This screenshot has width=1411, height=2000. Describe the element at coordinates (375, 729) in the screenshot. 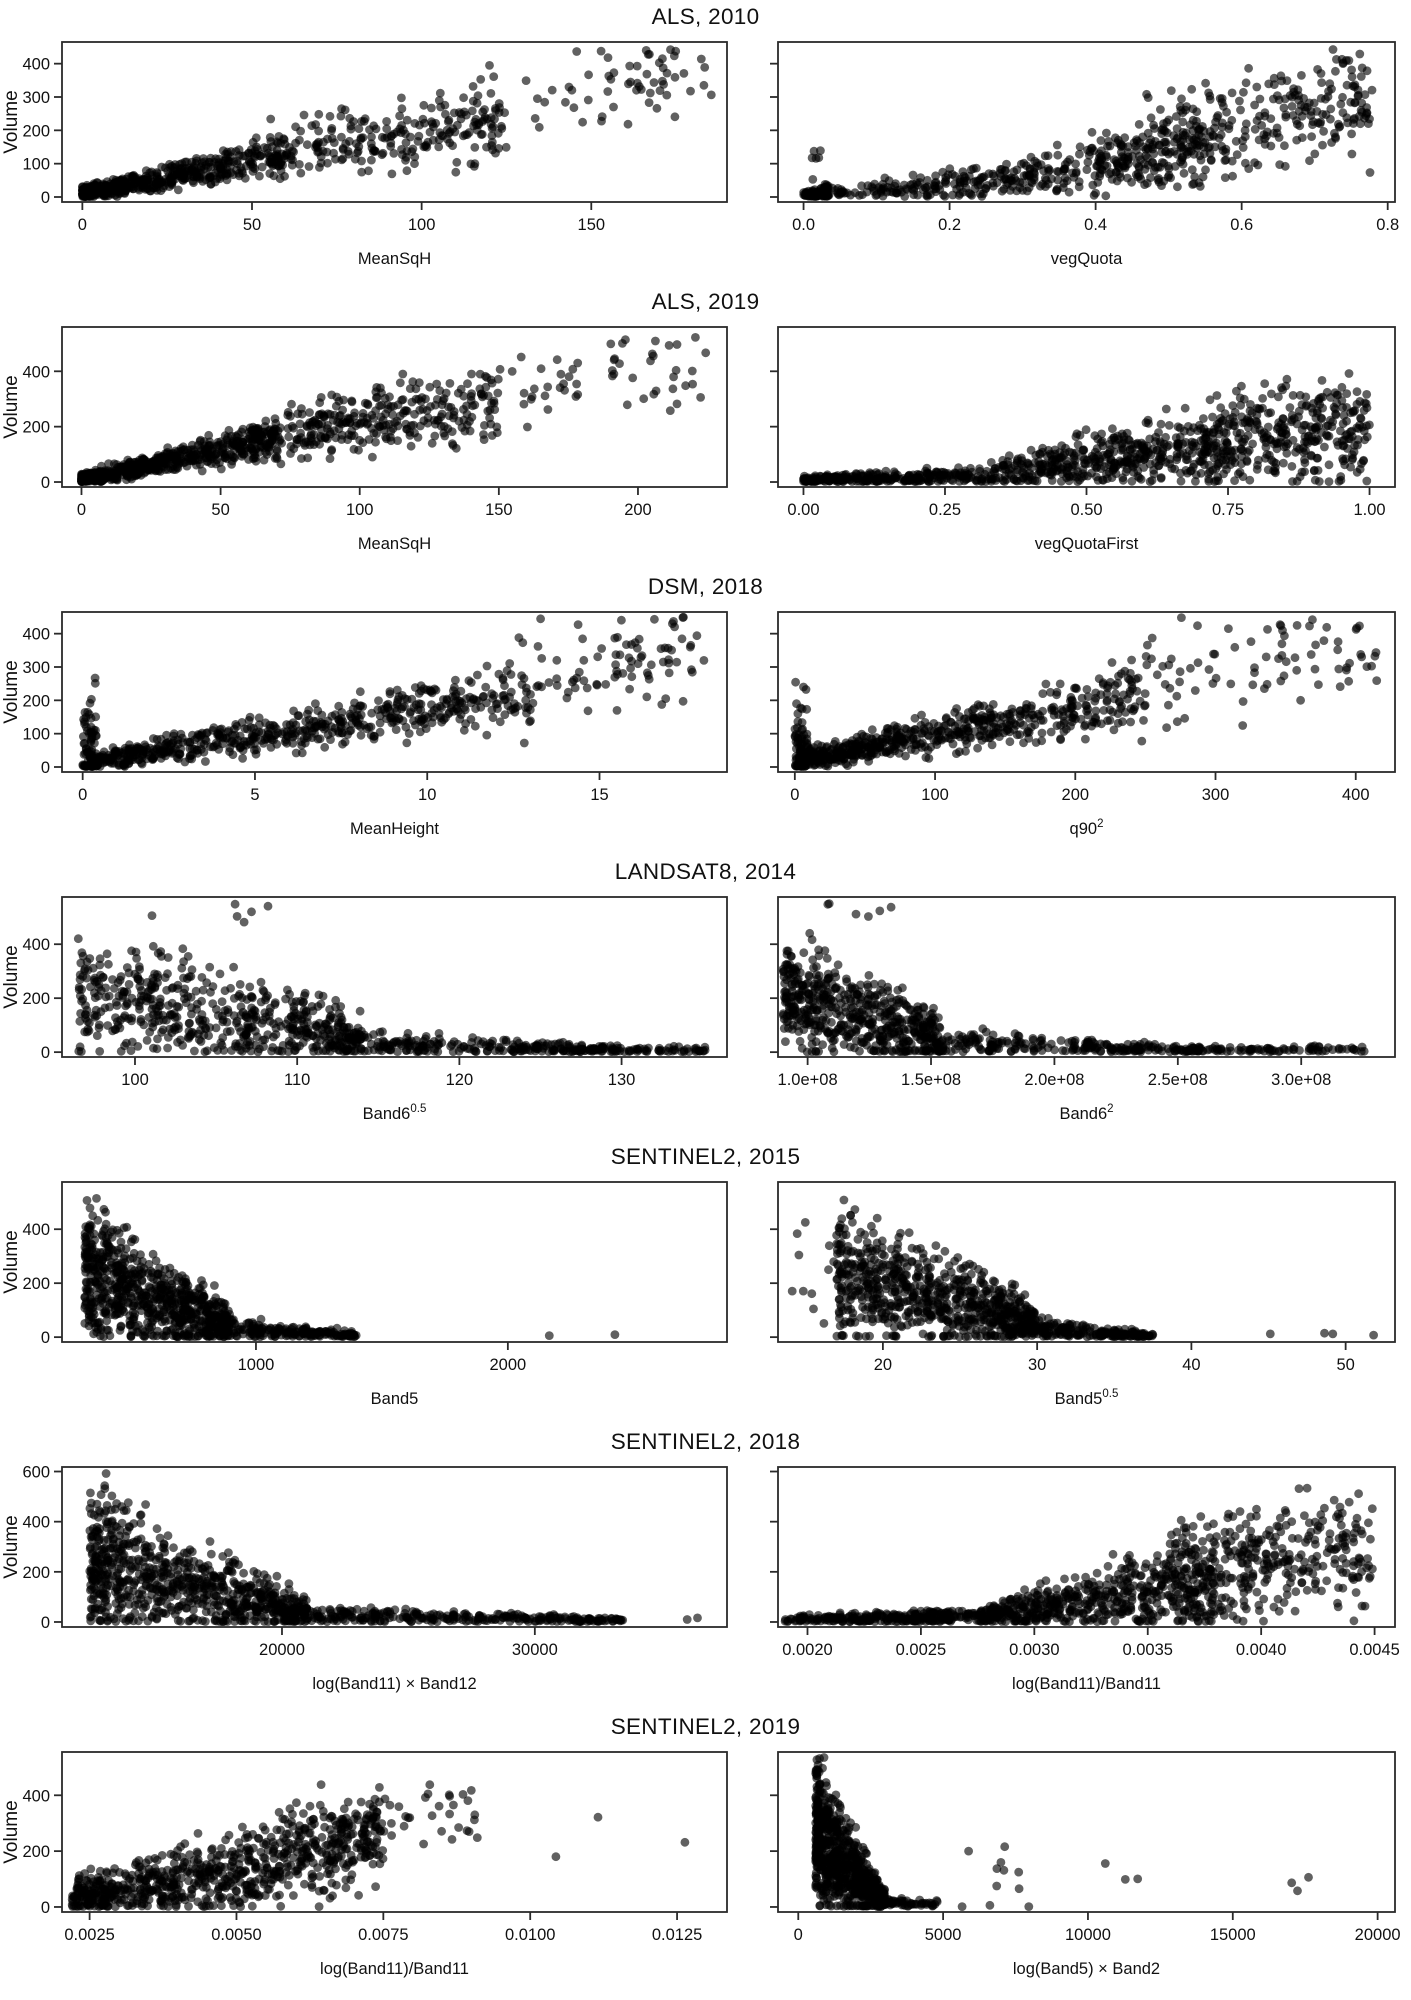

I see `scatter-panel-dsm2018-meanheight: 0 5 10 15 0 100 200 300 400 MeanHeight Volume` at that location.